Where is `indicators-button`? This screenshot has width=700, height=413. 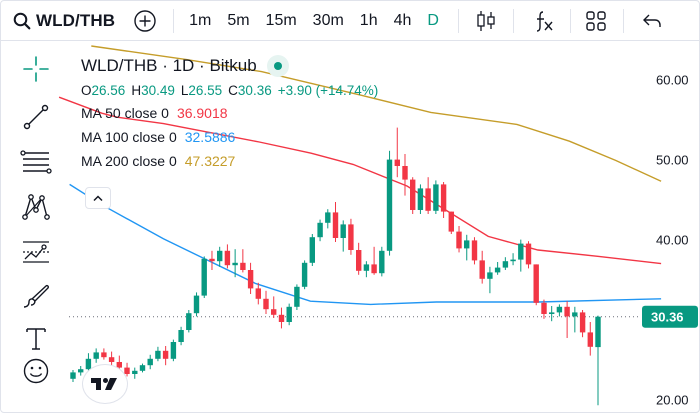 indicators-button is located at coordinates (545, 21).